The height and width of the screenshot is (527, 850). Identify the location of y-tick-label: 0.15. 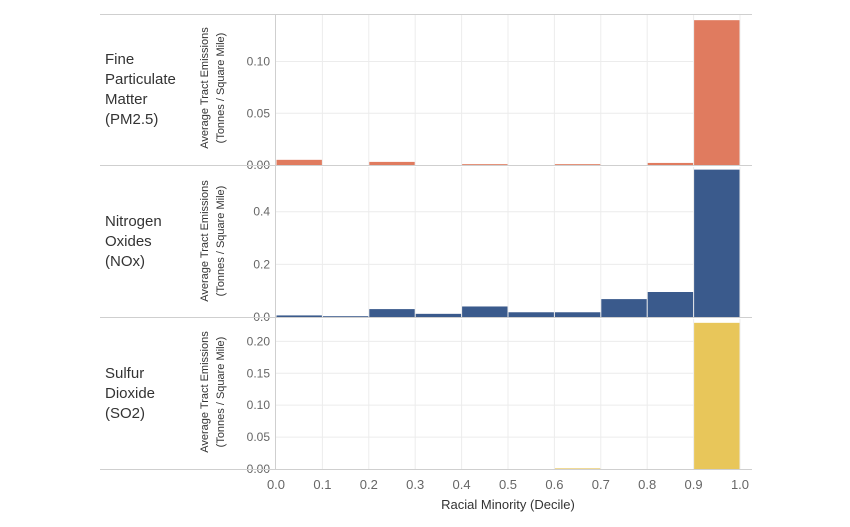
(259, 373).